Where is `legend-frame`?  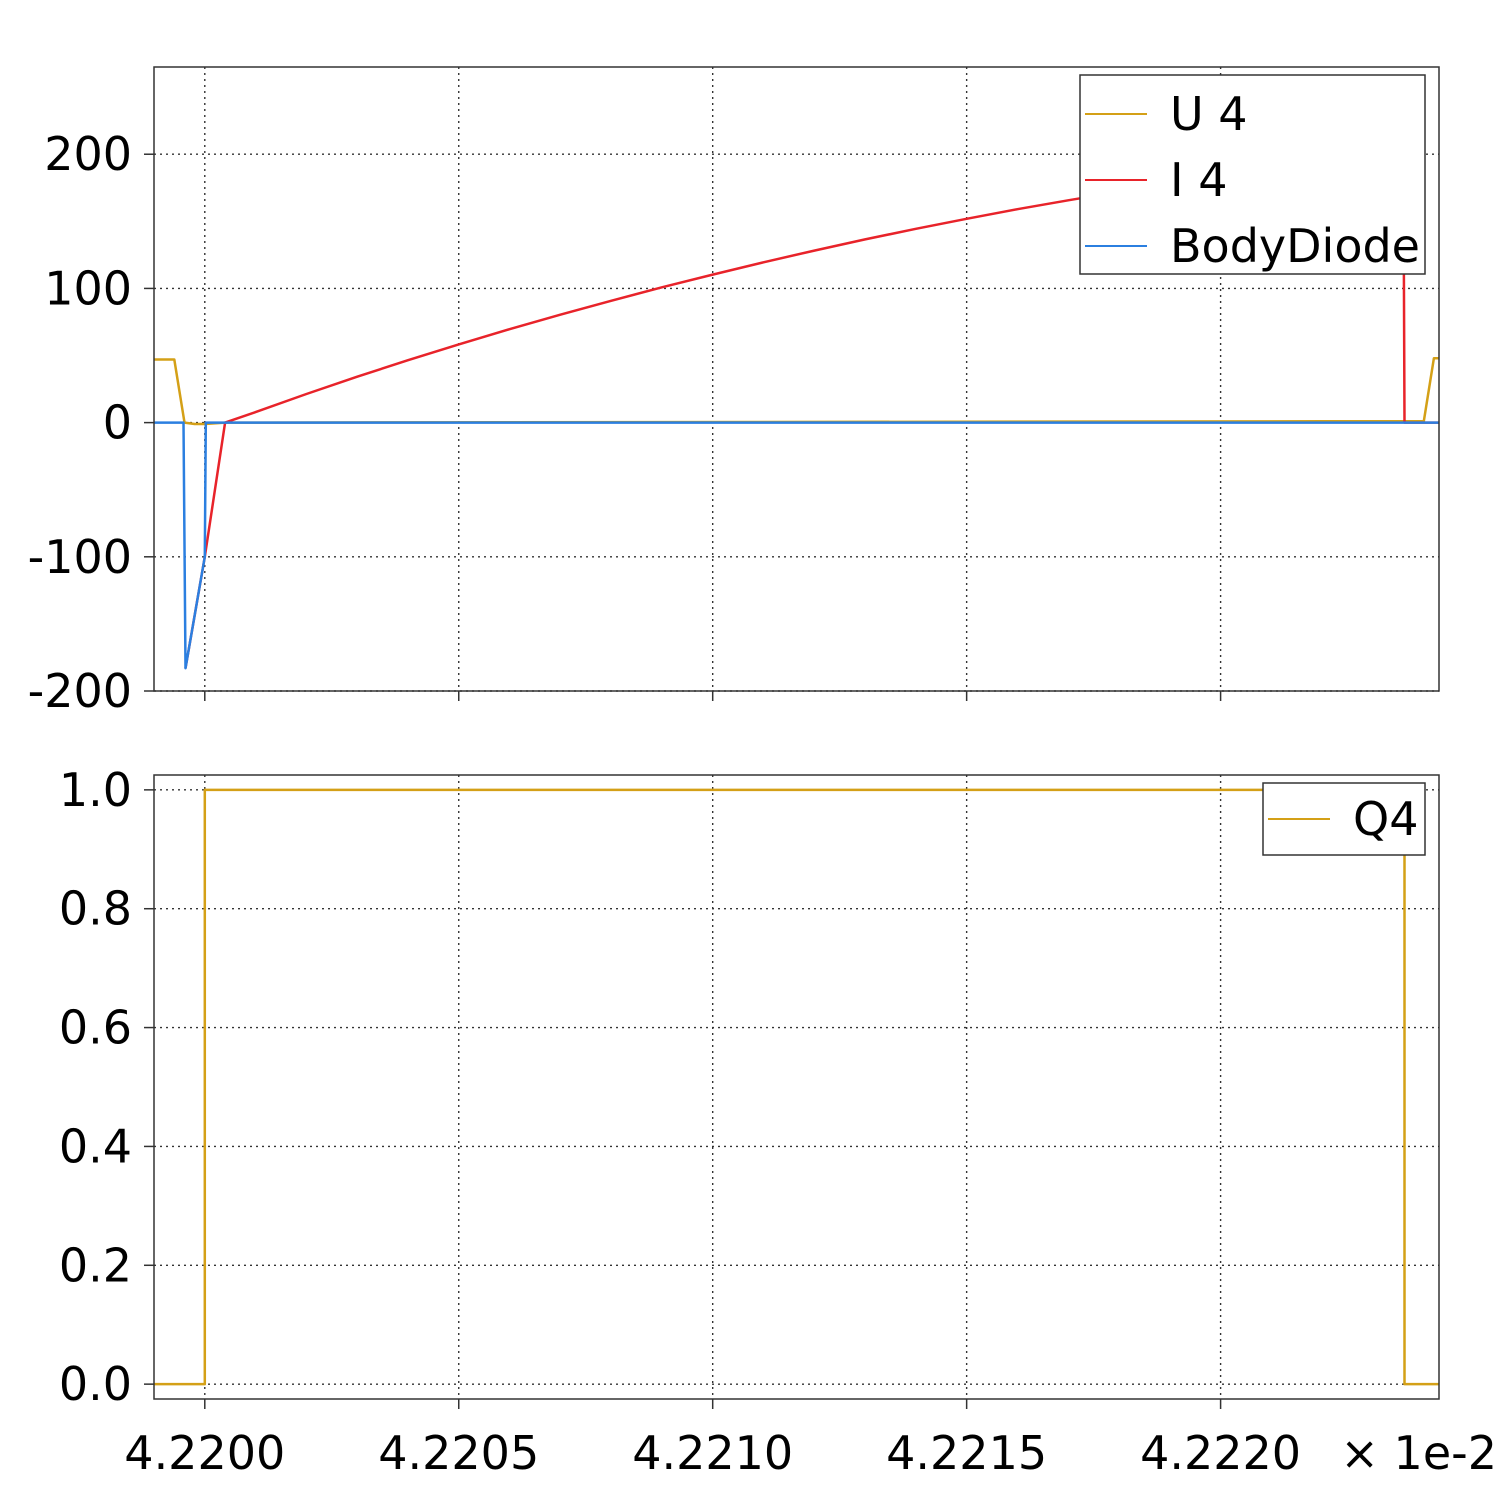
legend-frame is located at coordinates (1252, 174).